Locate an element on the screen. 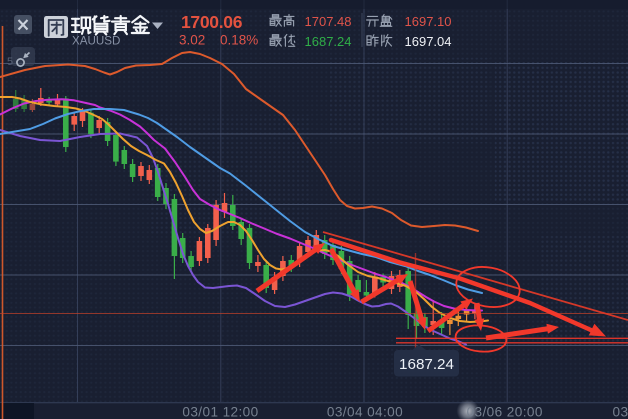  svg-text: 1700.06 is located at coordinates (212, 22).